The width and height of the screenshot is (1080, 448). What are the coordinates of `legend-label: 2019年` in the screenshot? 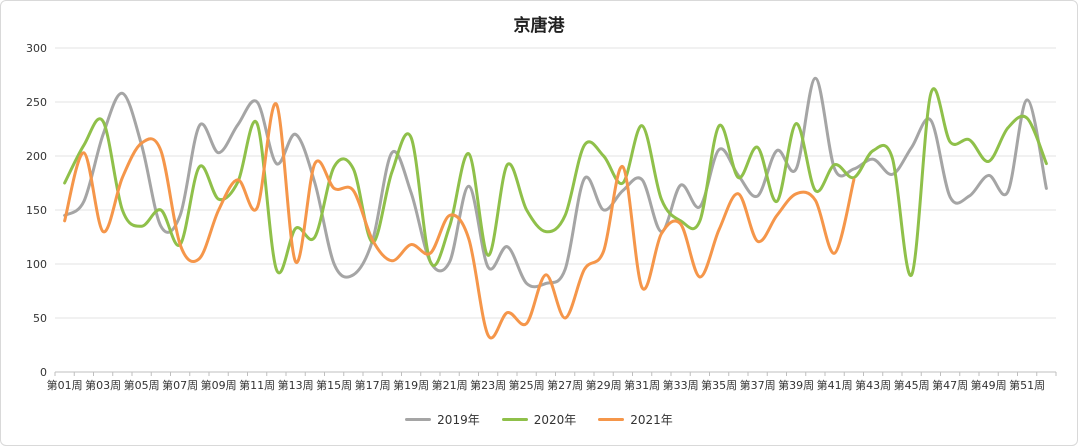 It's located at (458, 420).